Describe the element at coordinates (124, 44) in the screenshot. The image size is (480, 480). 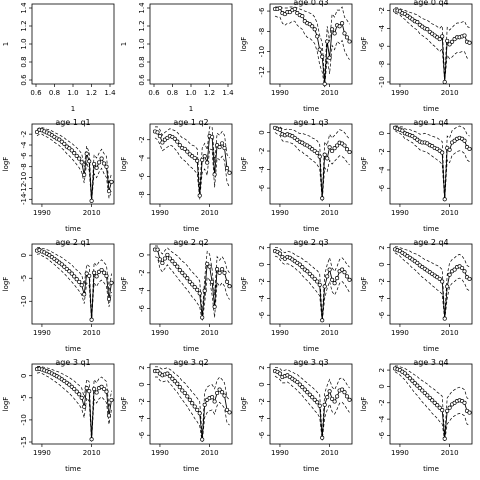
I see `y-axis-label: 1` at that location.